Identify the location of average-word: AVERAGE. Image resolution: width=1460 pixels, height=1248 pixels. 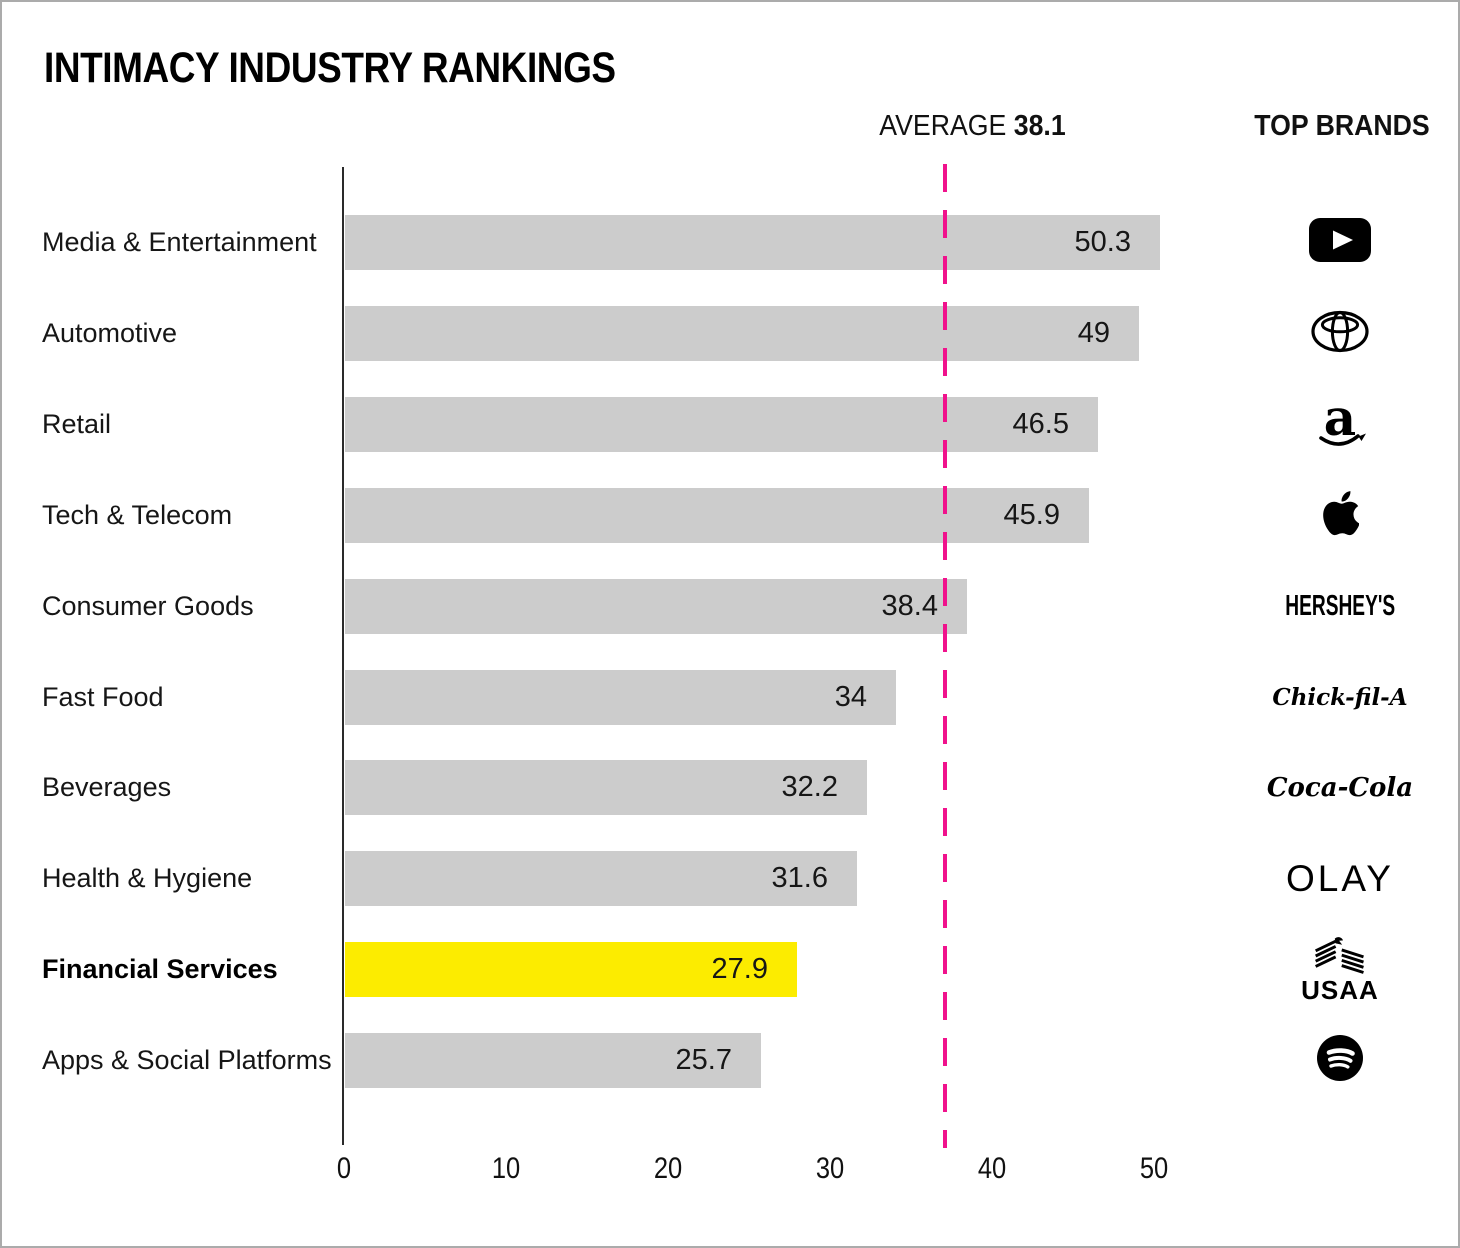
(943, 126).